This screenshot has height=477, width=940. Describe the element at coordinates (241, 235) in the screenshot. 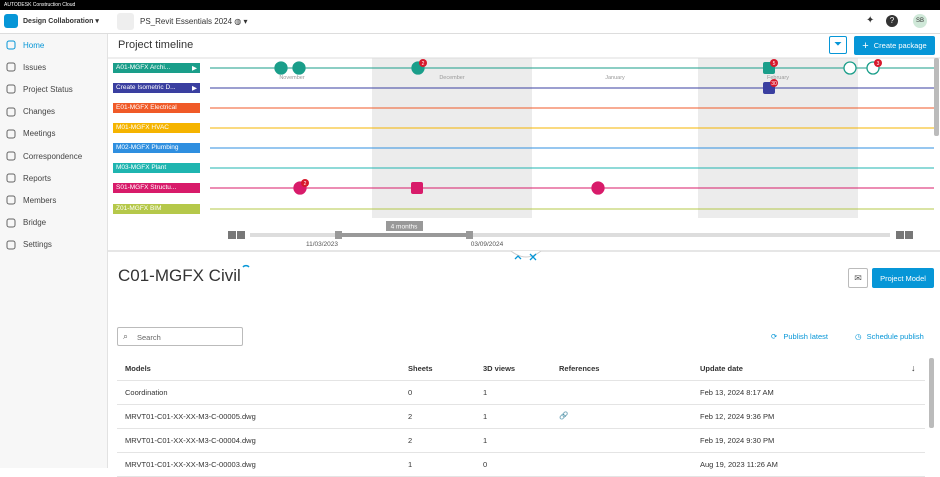

I see `scroll-prev` at that location.